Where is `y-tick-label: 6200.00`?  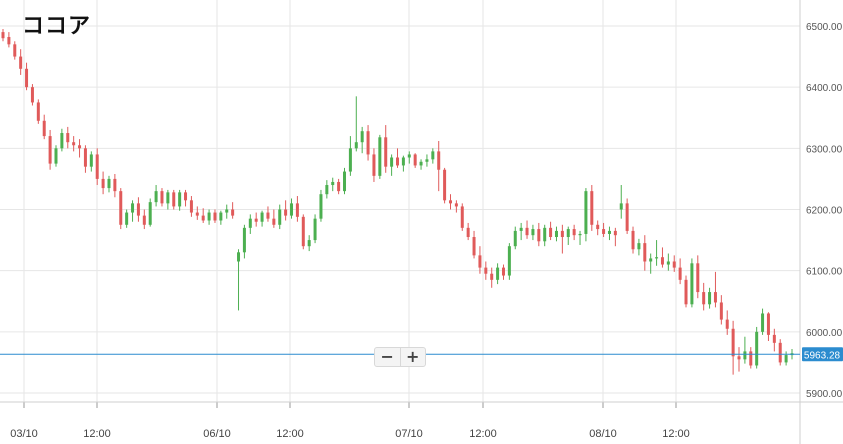 y-tick-label: 6200.00 is located at coordinates (824, 210).